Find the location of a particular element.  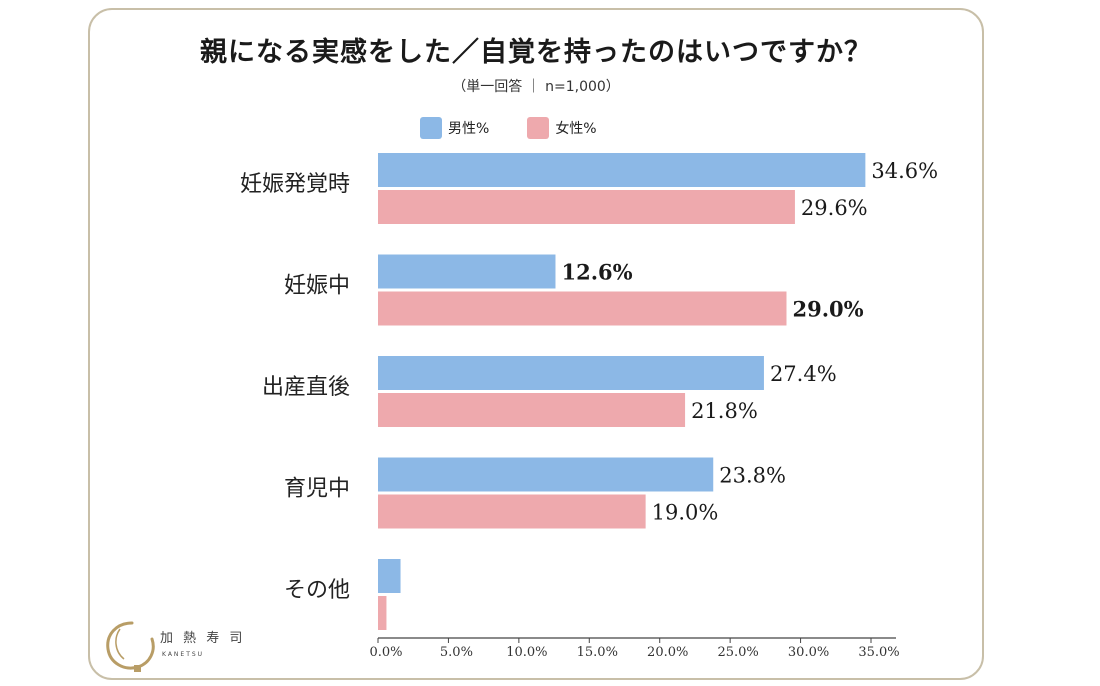

data-label-male: 12.6% is located at coordinates (596, 272).